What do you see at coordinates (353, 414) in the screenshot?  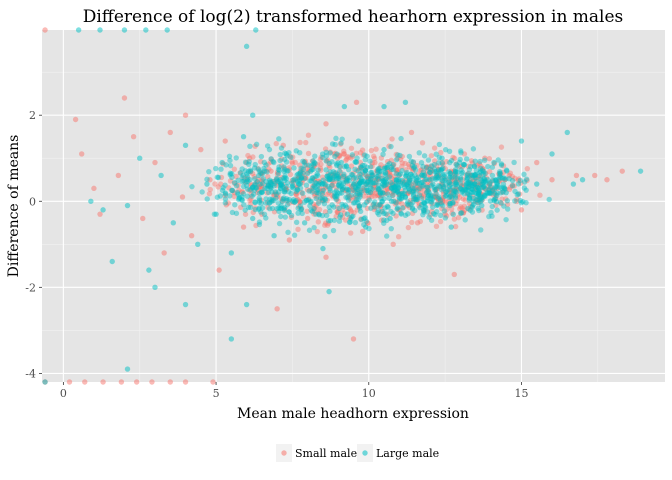 I see `x-axis-title: Mean male headhorn expression` at bounding box center [353, 414].